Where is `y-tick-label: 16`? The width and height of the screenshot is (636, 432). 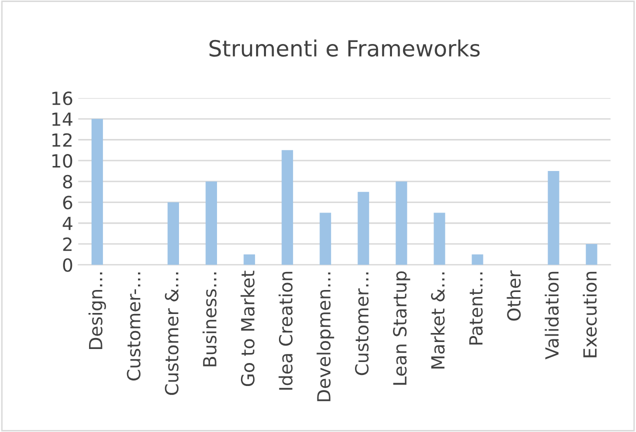 y-tick-label: 16 is located at coordinates (62, 99).